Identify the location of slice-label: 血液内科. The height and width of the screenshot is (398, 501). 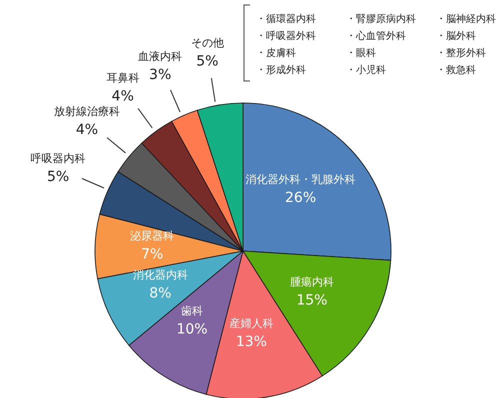
(160, 57).